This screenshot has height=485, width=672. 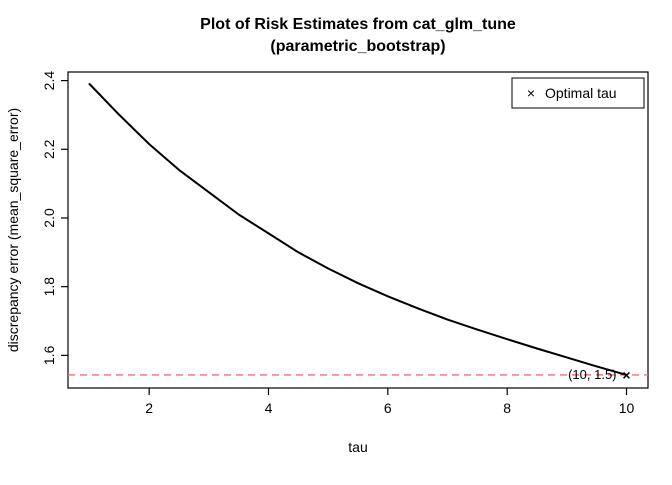 What do you see at coordinates (49, 218) in the screenshot?
I see `y-tick-label: 2.0` at bounding box center [49, 218].